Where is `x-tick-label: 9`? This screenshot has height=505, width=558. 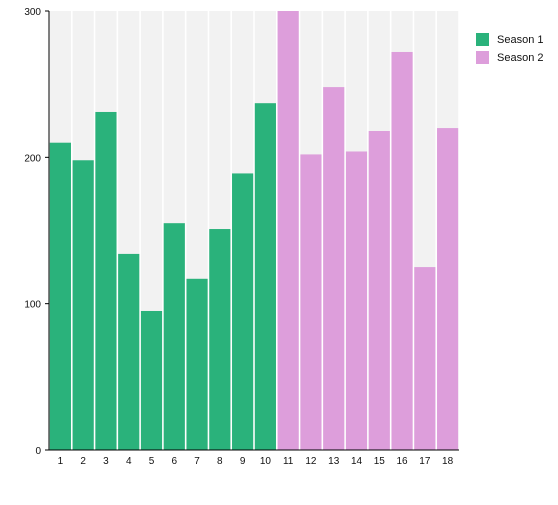 x-tick-label: 9 is located at coordinates (243, 461).